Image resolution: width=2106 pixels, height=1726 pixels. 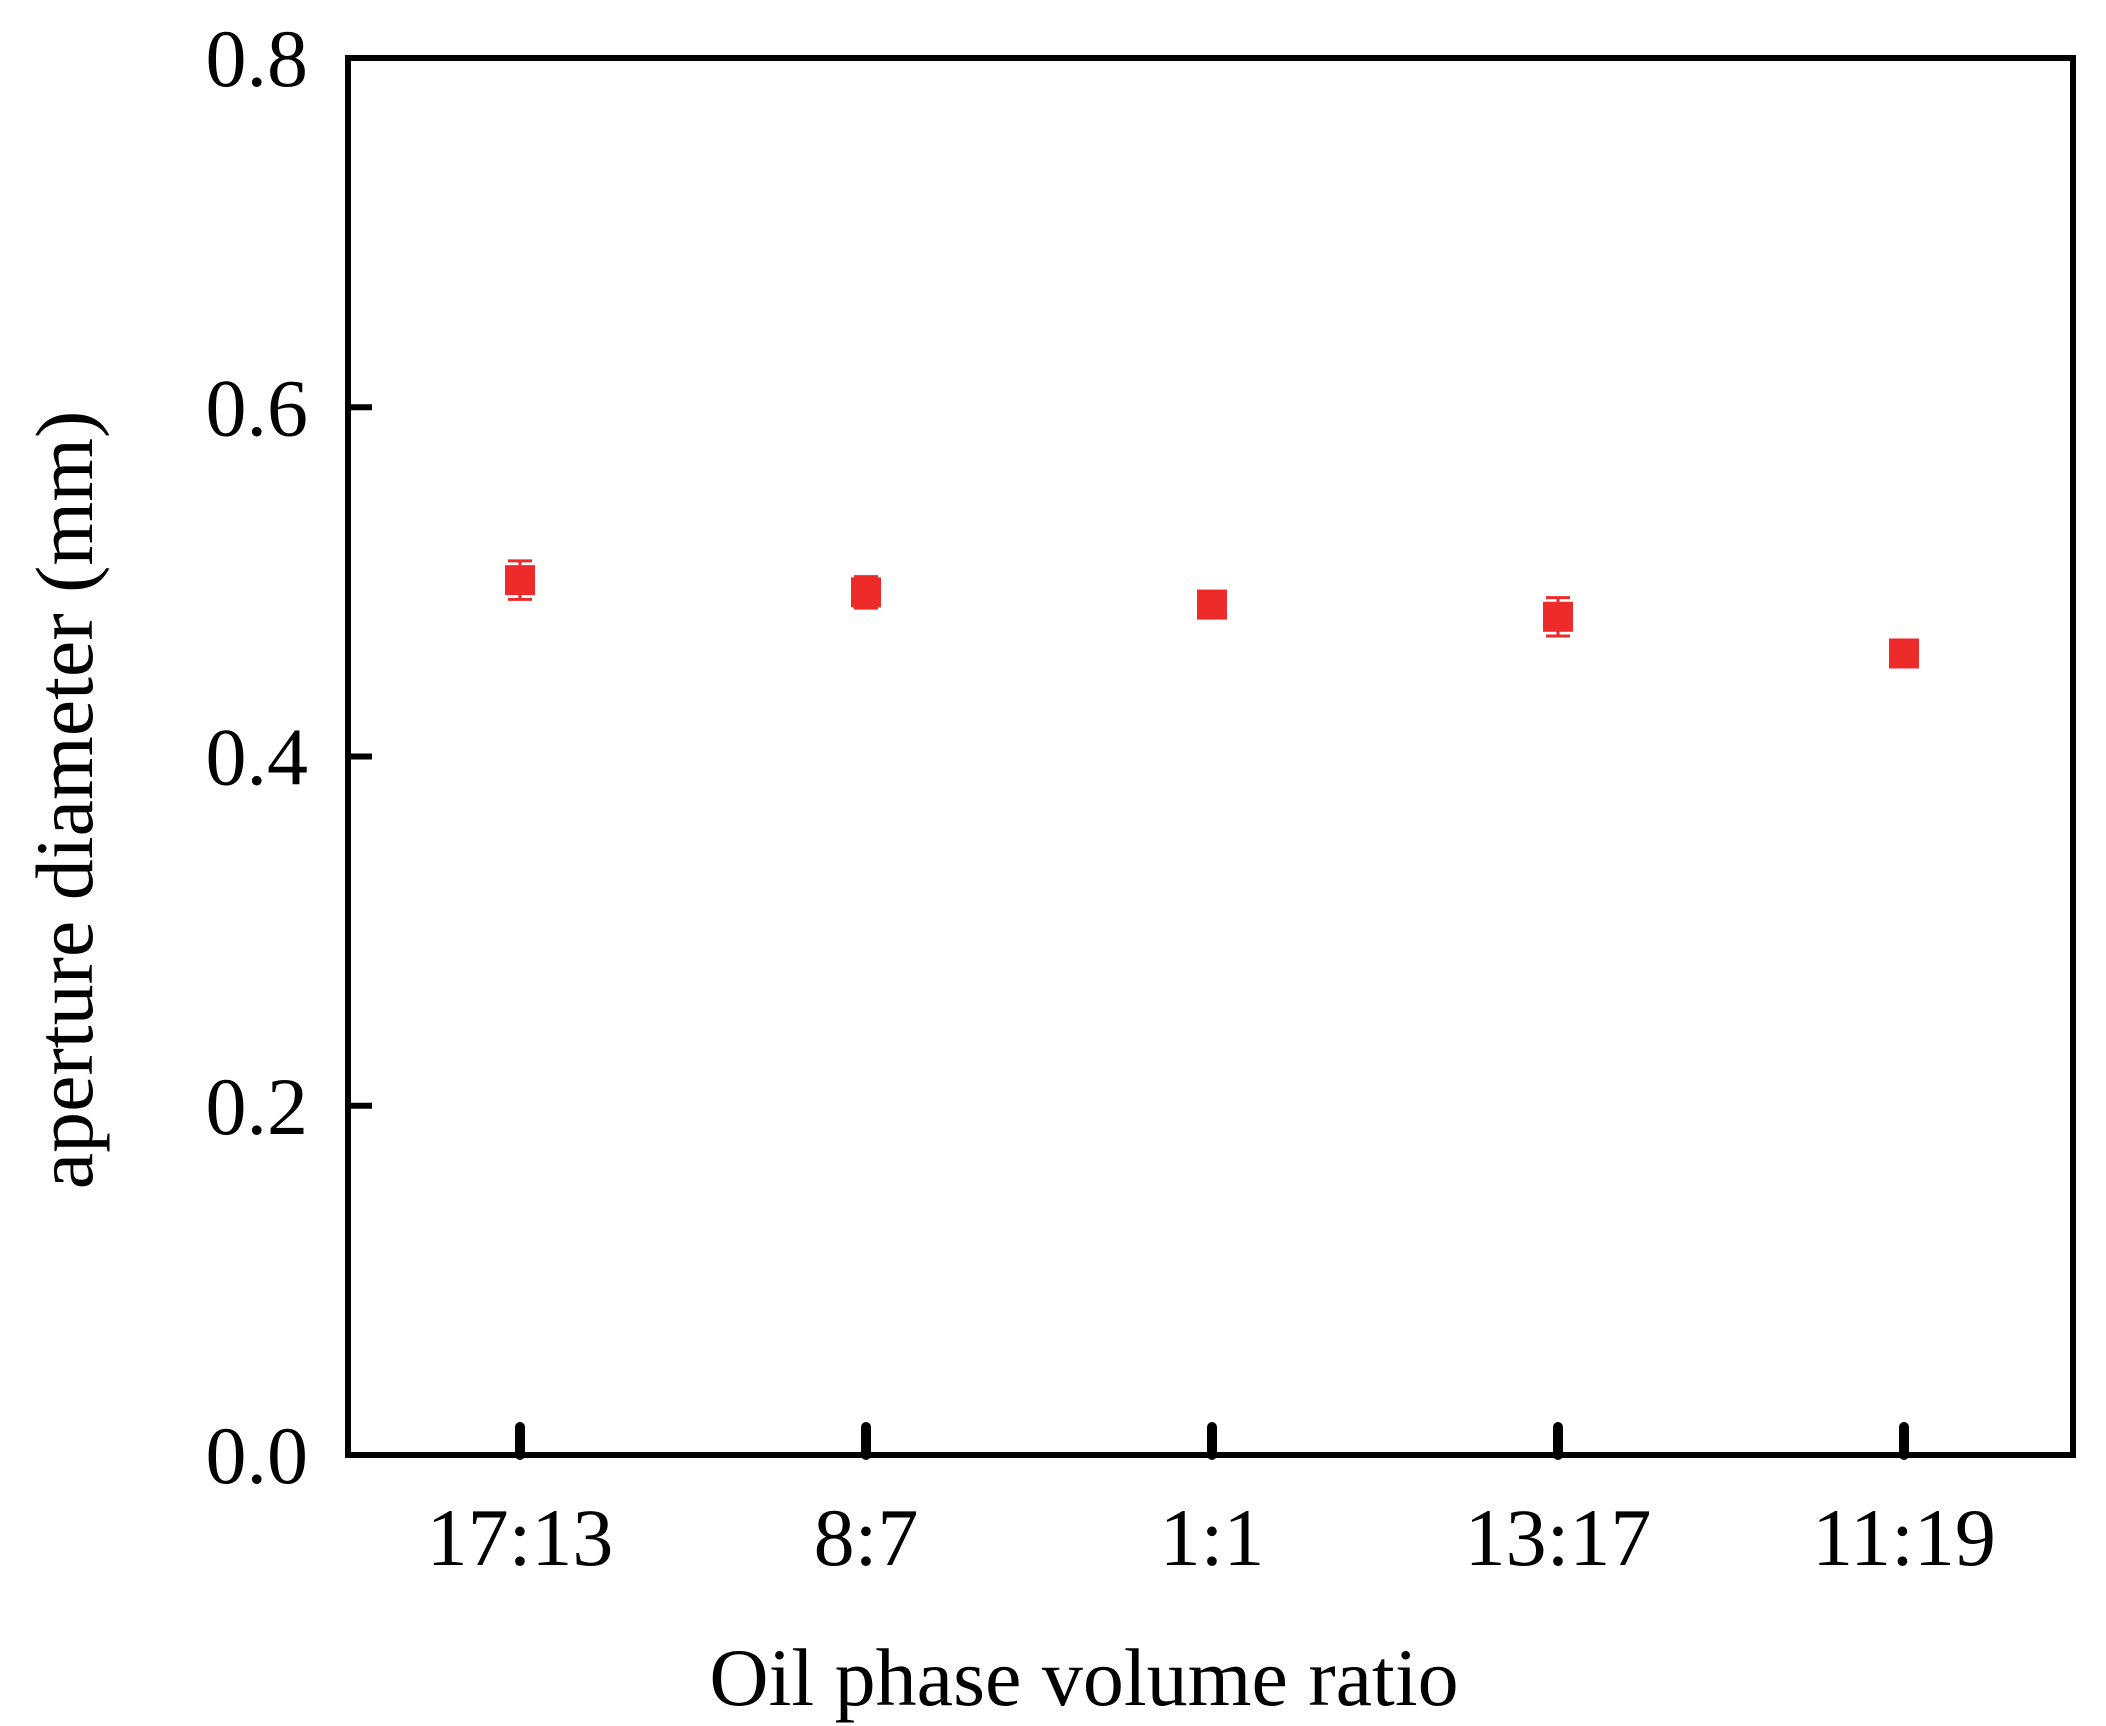 I want to click on x-axis-ticks: 17:13 8:7 1:1 13:17 11:19, so click(x=1211, y=1502).